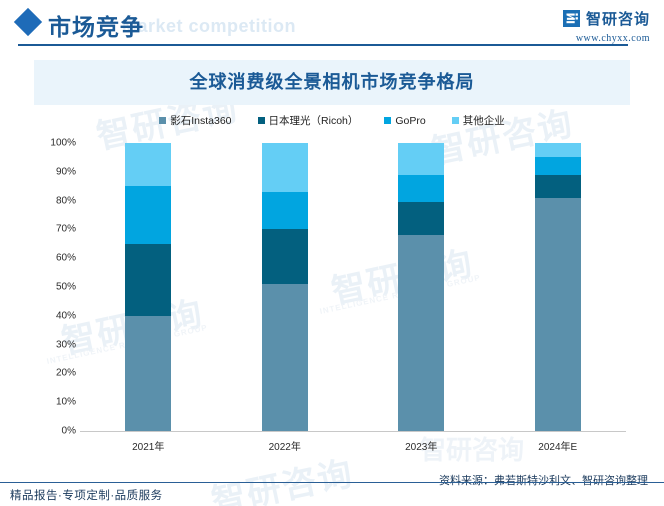 The width and height of the screenshot is (664, 506). I want to click on y-axis-tick-label: 40%, so click(65, 316).